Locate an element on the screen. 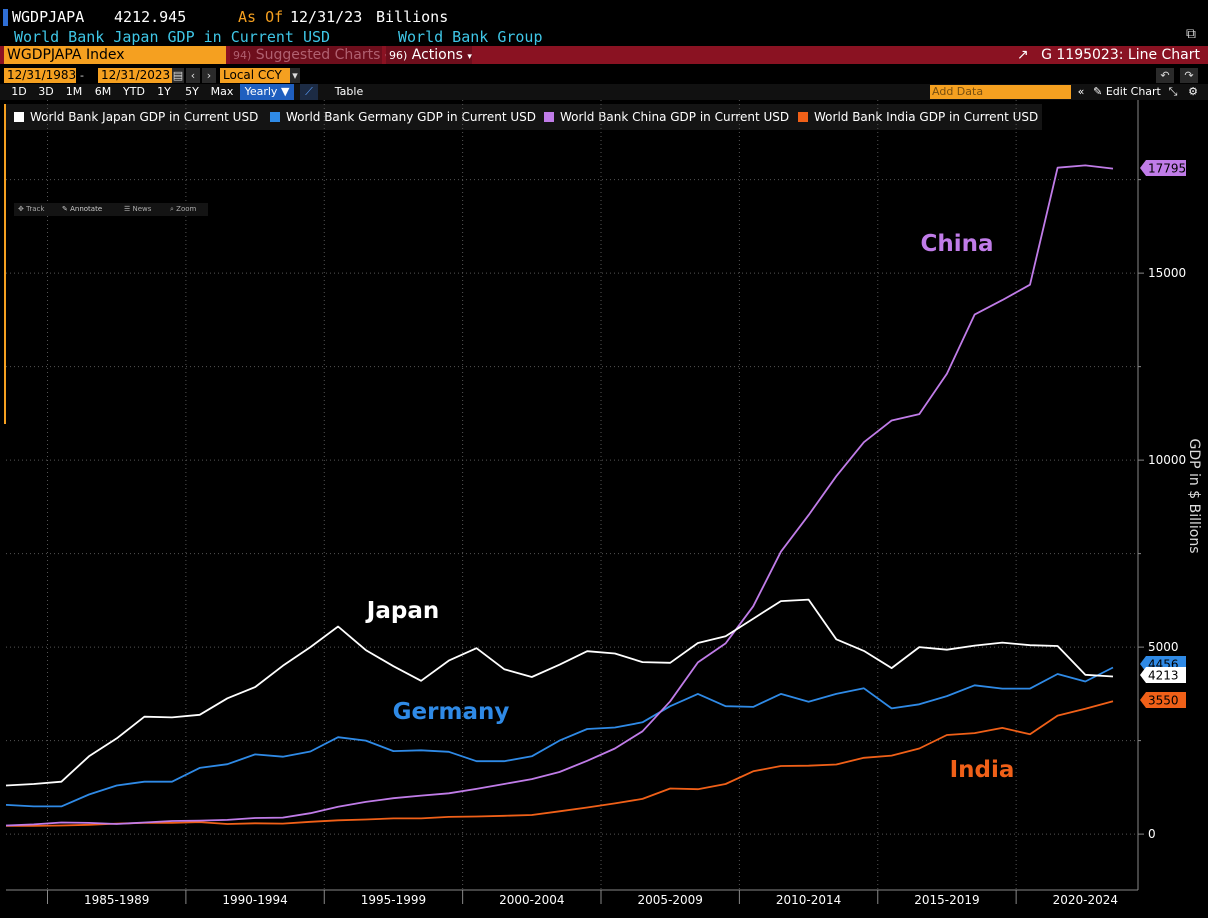  y-axis: 0 5000 10000 15000 is located at coordinates (1161, 495).